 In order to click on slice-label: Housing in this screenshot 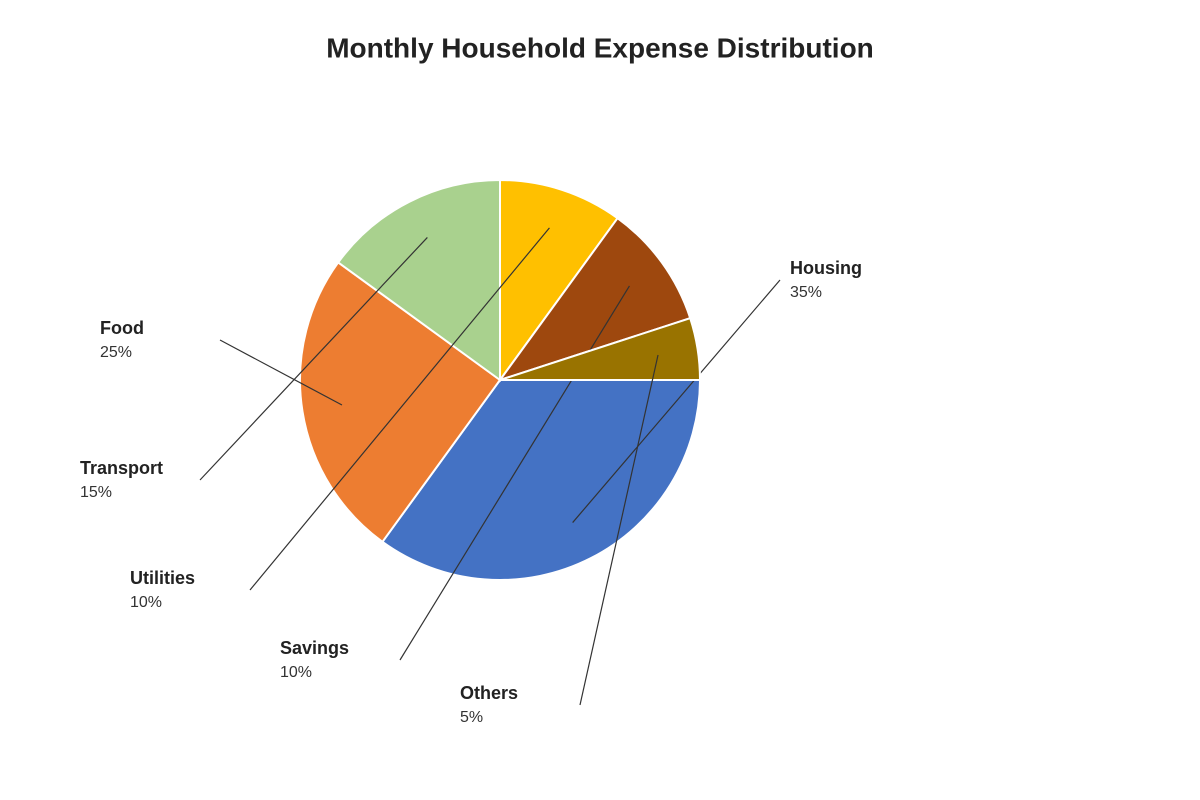, I will do `click(826, 268)`.